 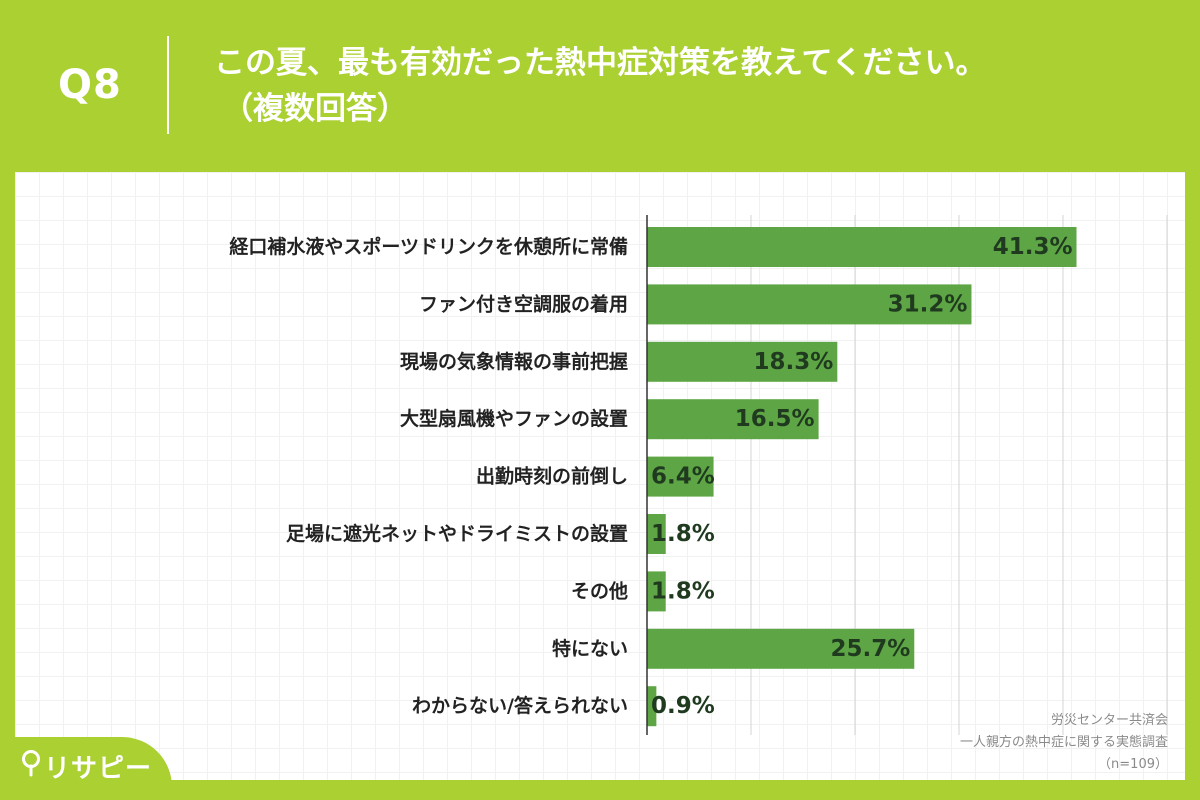 What do you see at coordinates (1033, 247) in the screenshot?
I see `value-label: 41.3%` at bounding box center [1033, 247].